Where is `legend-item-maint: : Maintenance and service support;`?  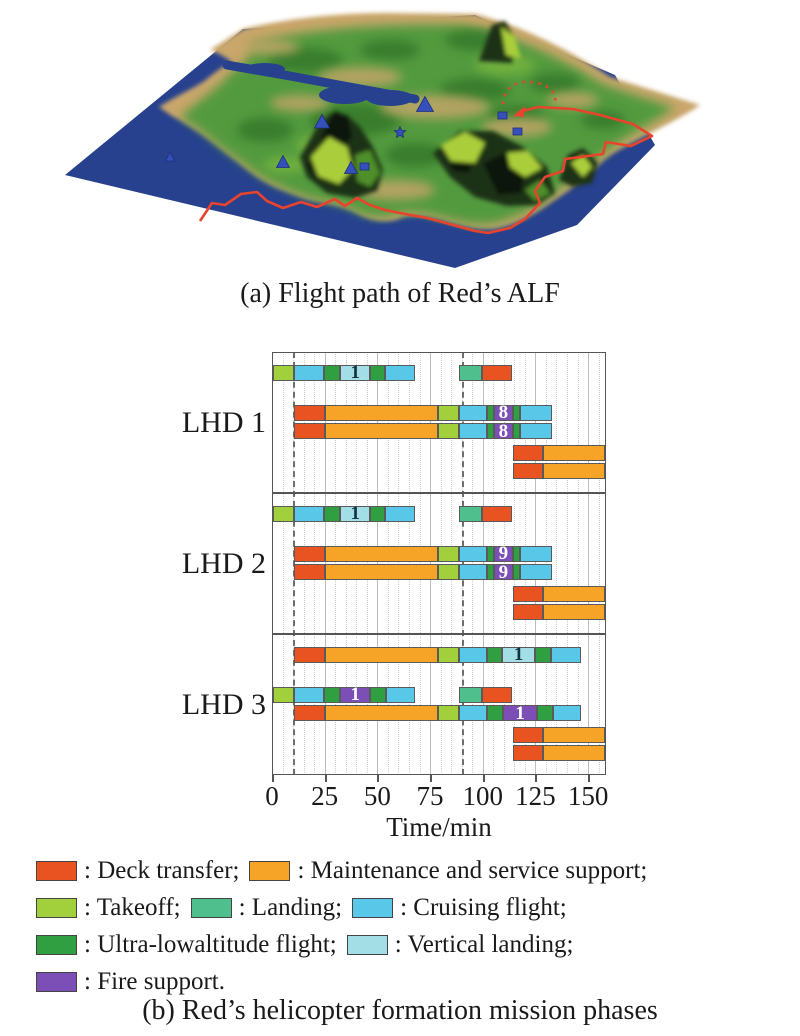 legend-item-maint: : Maintenance and service support; is located at coordinates (448, 870).